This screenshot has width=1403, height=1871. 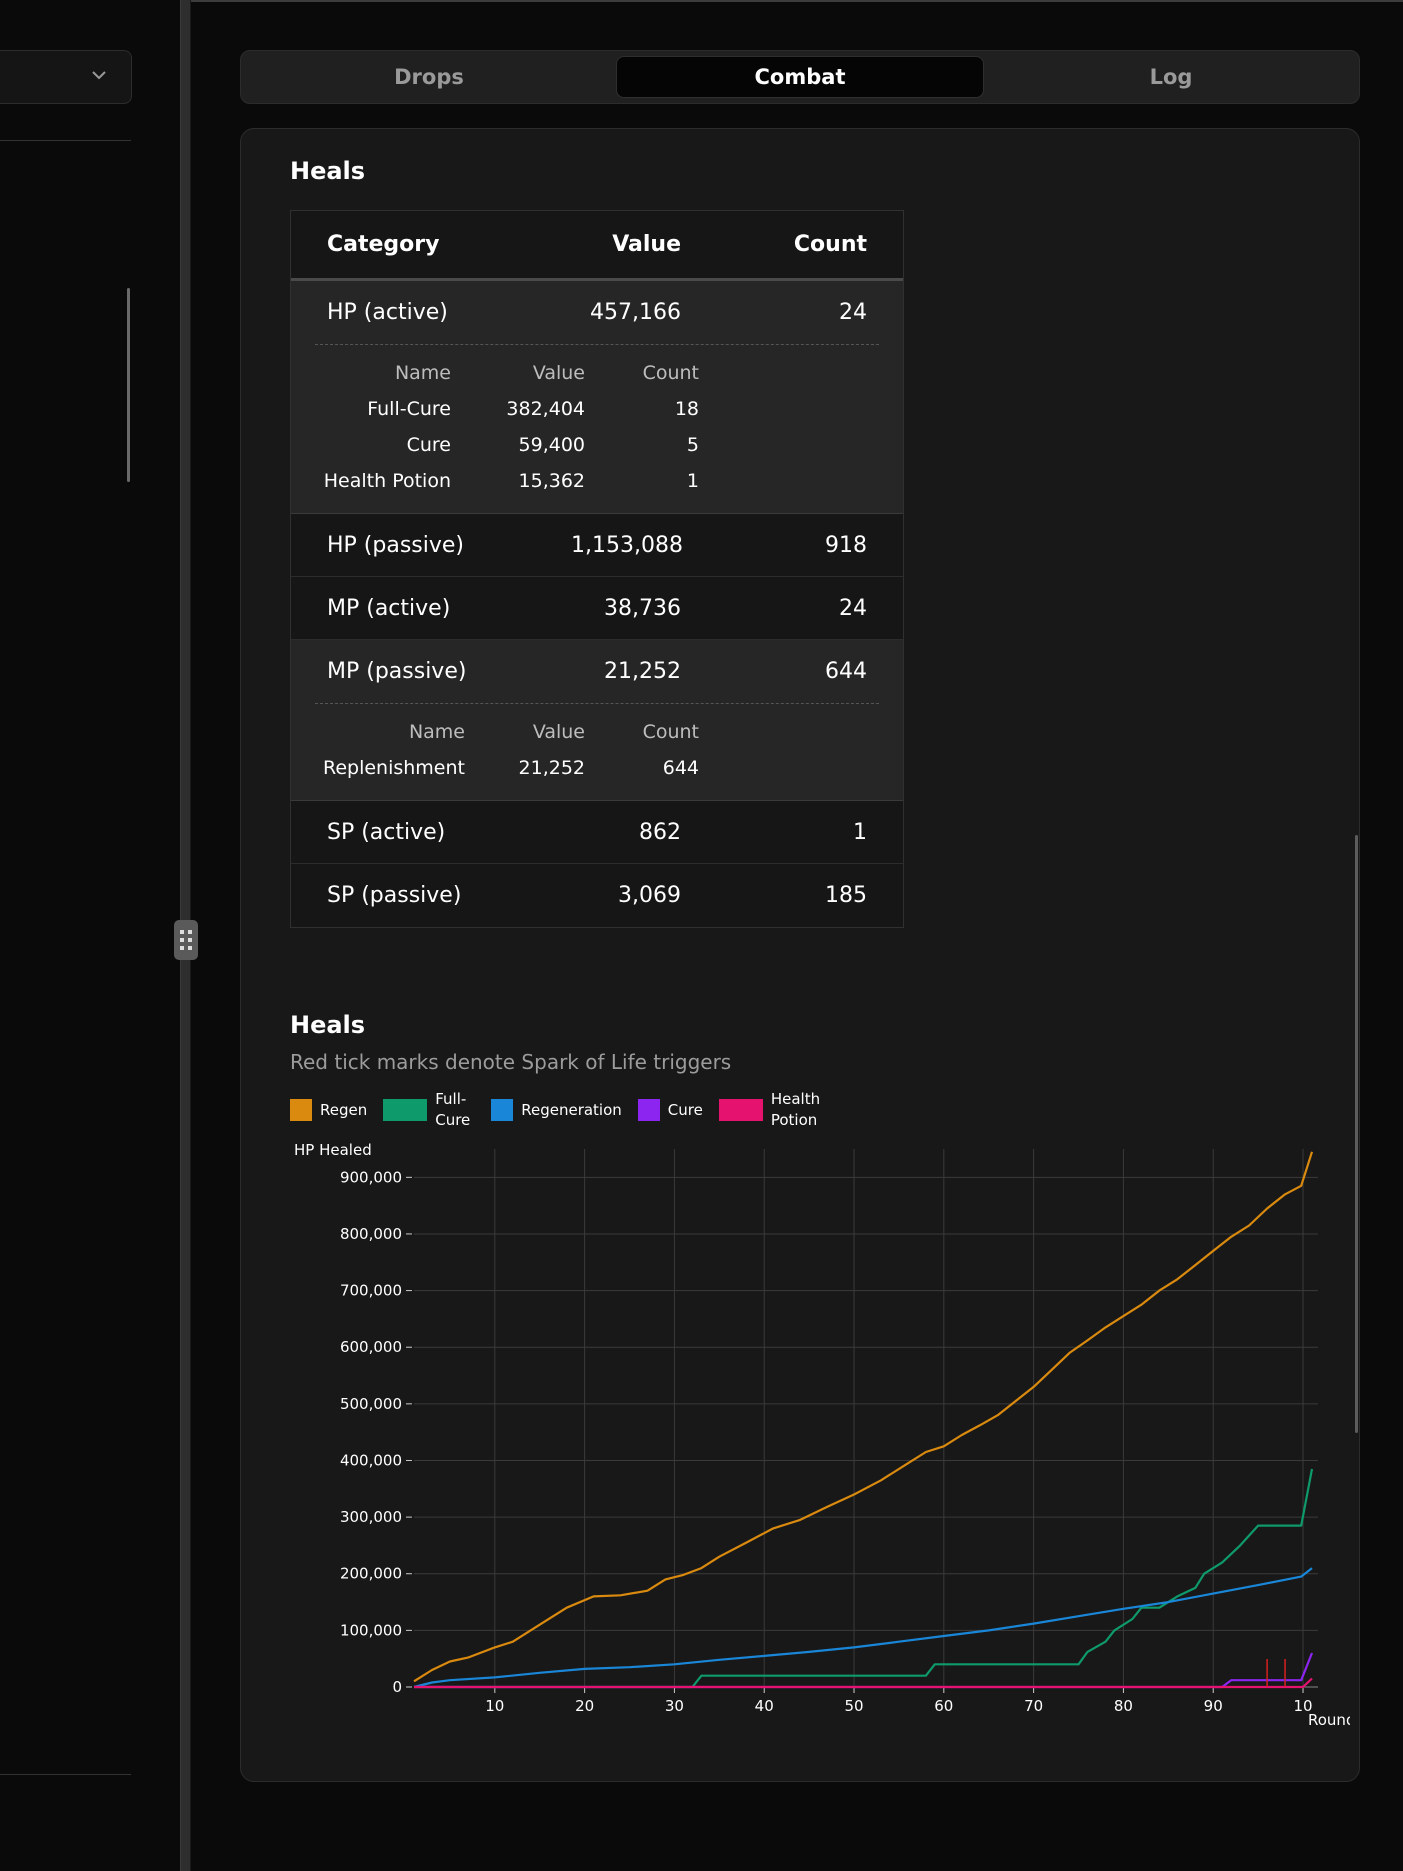 I want to click on legend-item: Cure, so click(x=670, y=1110).